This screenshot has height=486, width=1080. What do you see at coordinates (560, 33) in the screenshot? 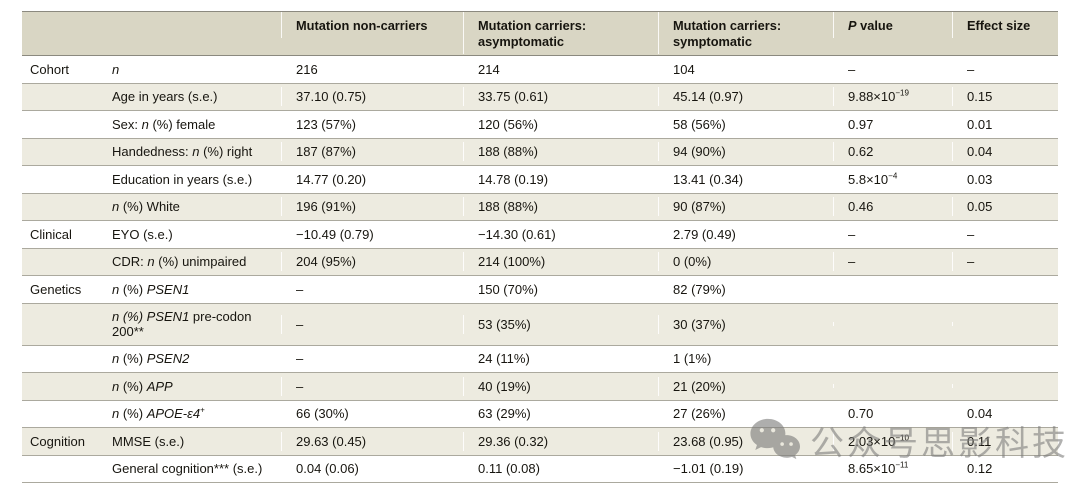
I see `header-cell-asymptomatic: Mutation carriers: asymptomatic` at bounding box center [560, 33].